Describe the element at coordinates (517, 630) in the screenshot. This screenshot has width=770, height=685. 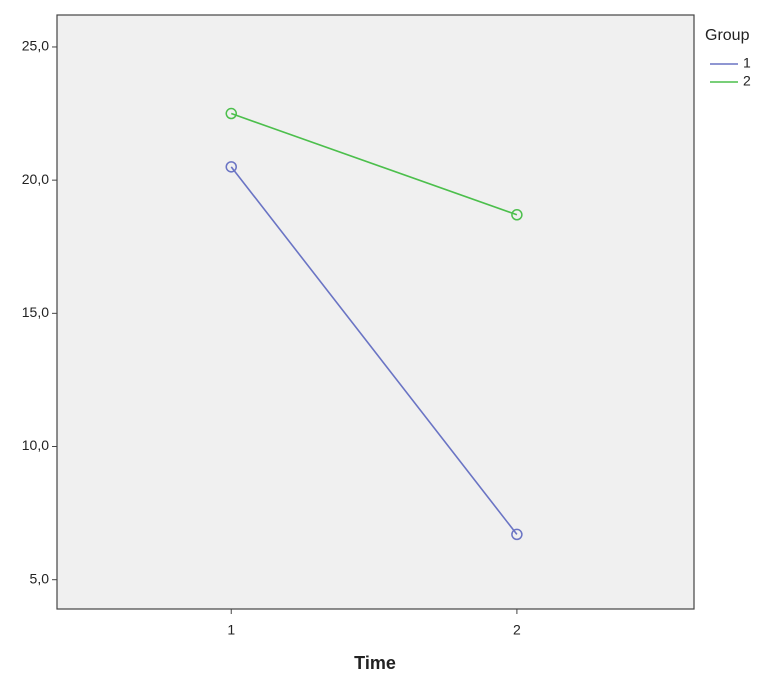
I see `x-tick-label: 2` at that location.